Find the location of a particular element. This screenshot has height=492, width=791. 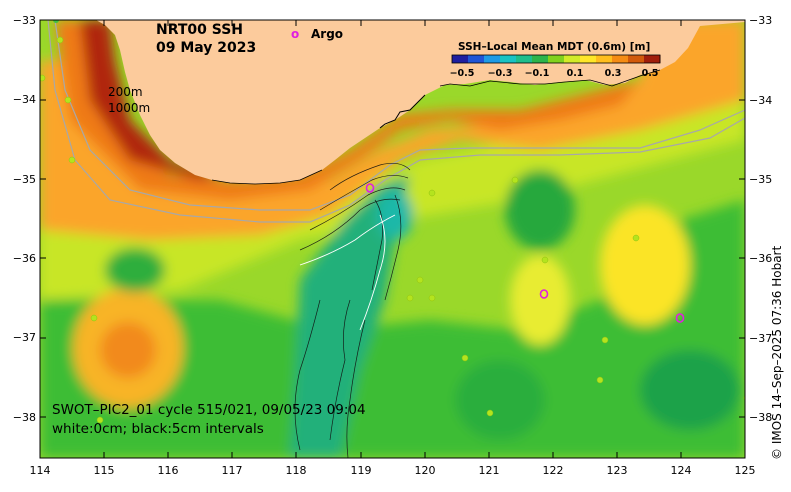

y-axis: −33 −34 −35 −36 −37 −38 is located at coordinates (24, 219).